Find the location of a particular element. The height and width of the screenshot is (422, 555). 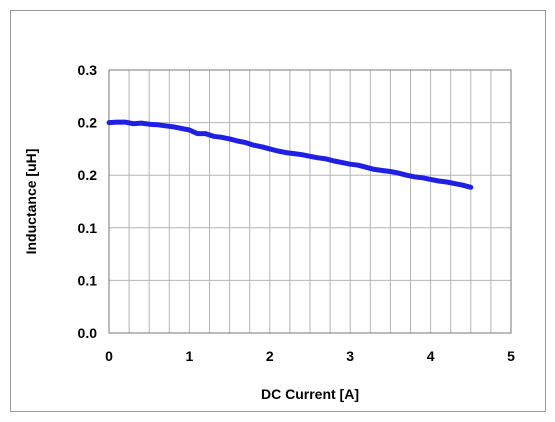

inductance-curve is located at coordinates (290, 154).